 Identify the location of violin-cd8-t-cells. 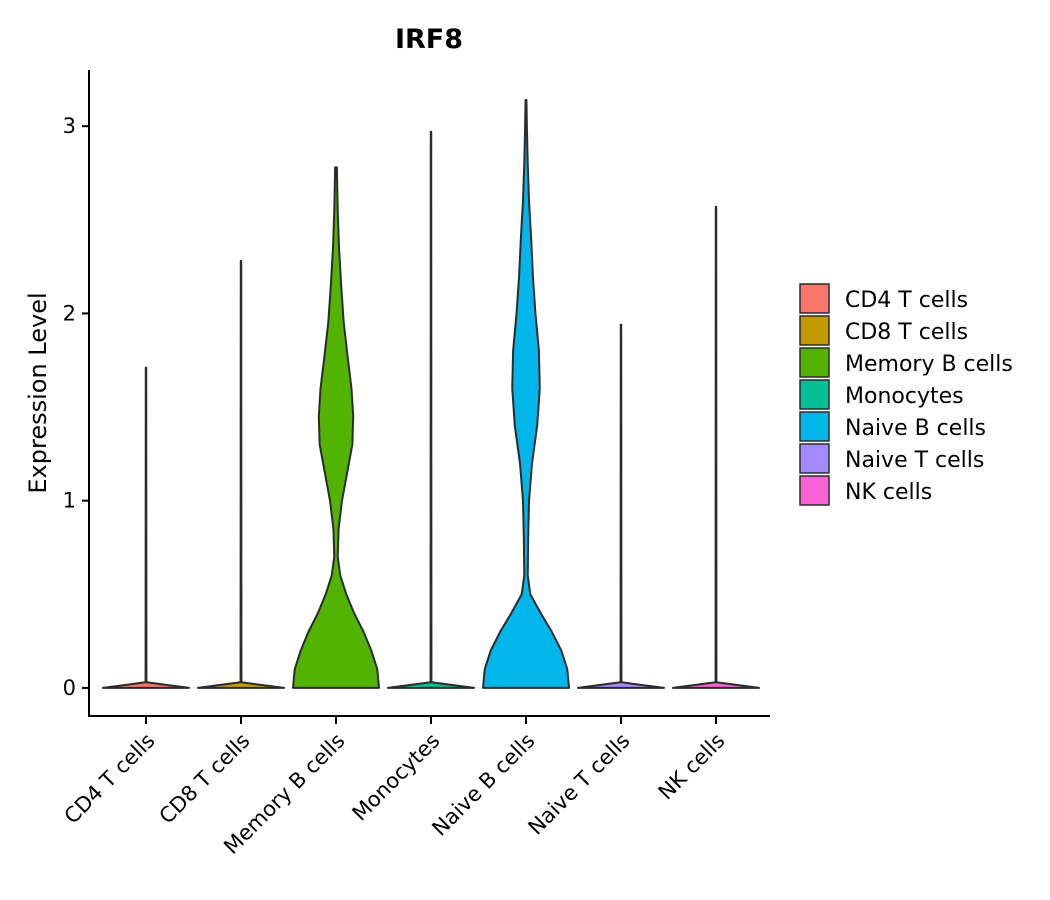
(241, 474).